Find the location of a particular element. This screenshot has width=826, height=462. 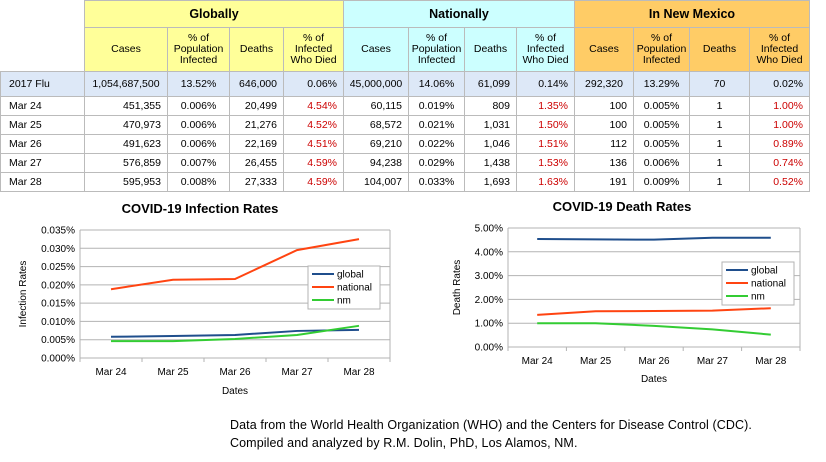

x-axis-label: Dates is located at coordinates (654, 379).